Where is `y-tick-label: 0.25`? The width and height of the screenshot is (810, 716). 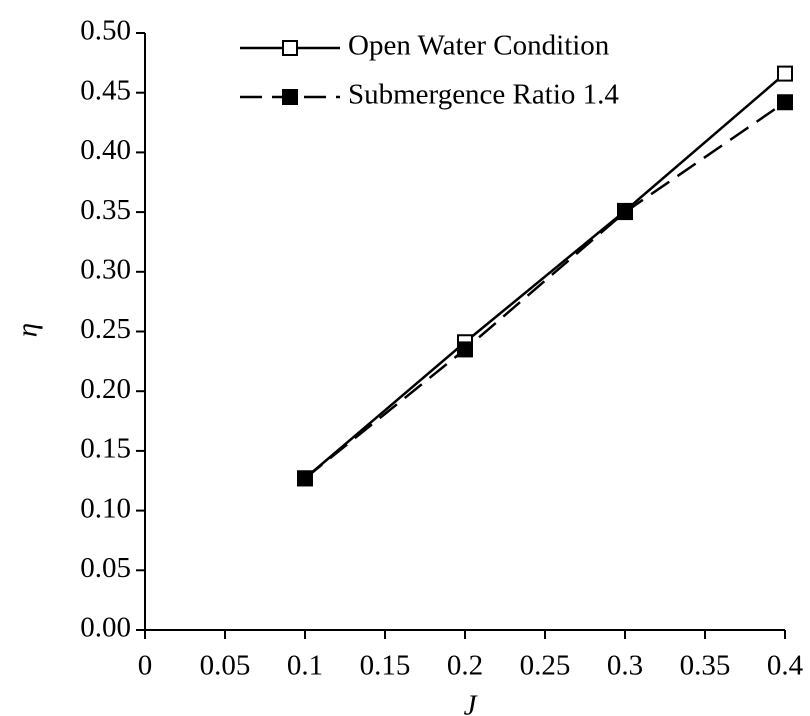 y-tick-label: 0.25 is located at coordinates (105, 329).